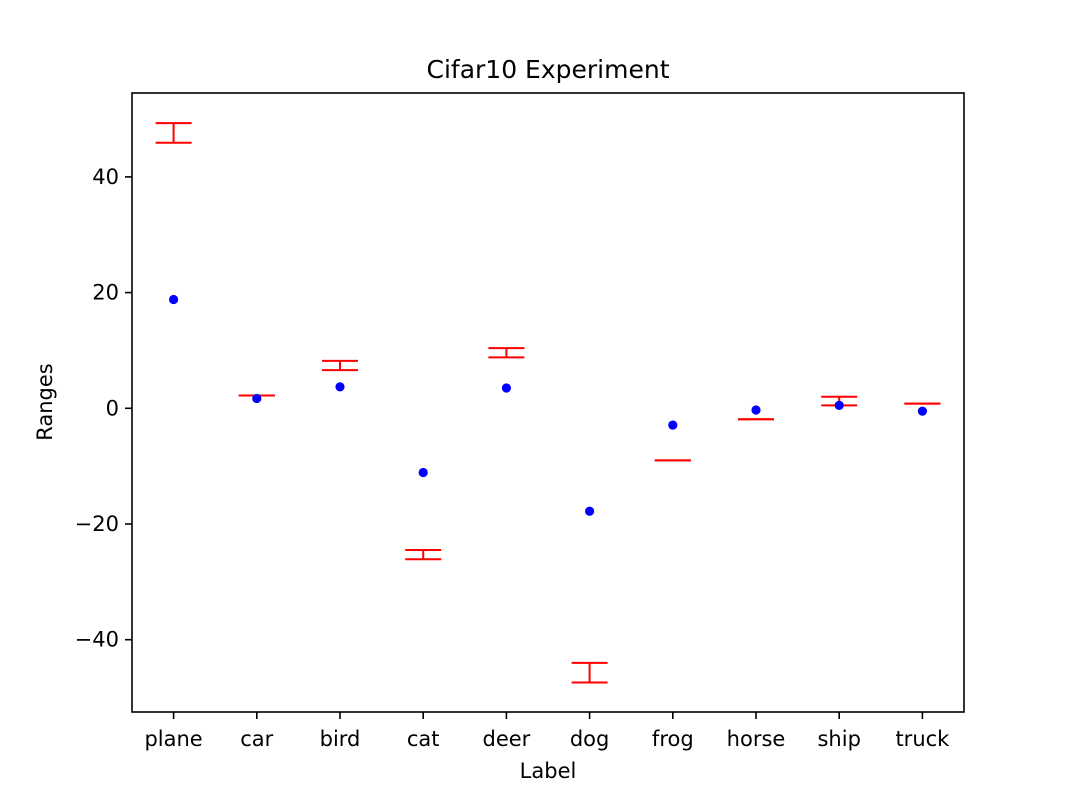 Image resolution: width=1068 pixels, height=798 pixels. What do you see at coordinates (256, 739) in the screenshot?
I see `x-tick-label: car` at bounding box center [256, 739].